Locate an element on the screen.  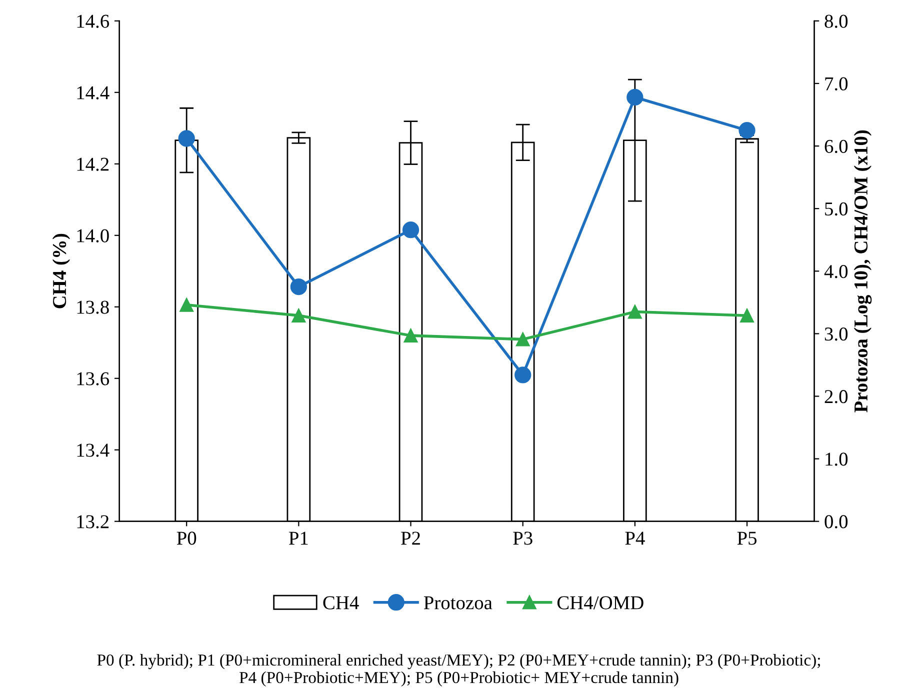
y-tick-label: 14.4 is located at coordinates (93, 93).